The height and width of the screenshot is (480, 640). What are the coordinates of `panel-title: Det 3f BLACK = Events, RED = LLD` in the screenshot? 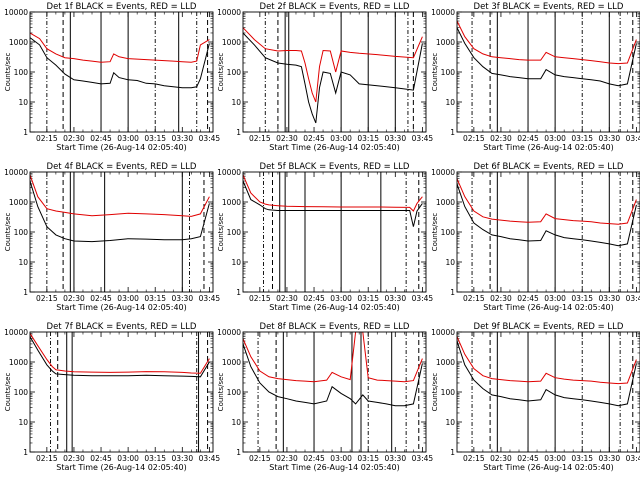 It's located at (549, 7).